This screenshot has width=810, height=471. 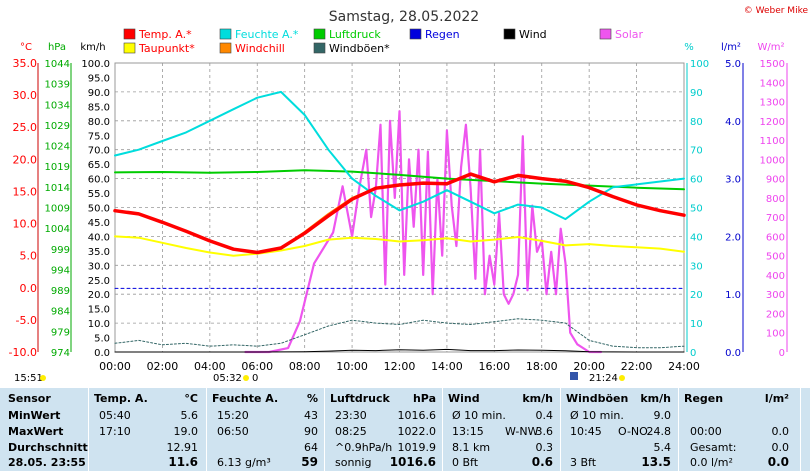 What do you see at coordinates (99, 107) in the screenshot?
I see `tick-kmh: 85.0` at bounding box center [99, 107].